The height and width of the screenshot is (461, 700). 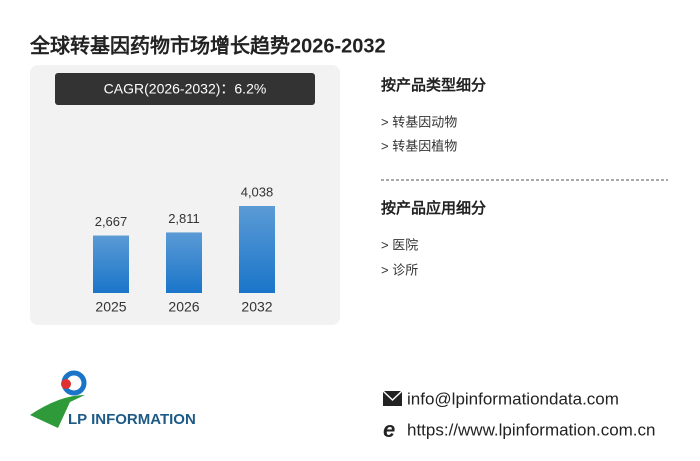 I want to click on value-label: 2,667, so click(x=111, y=221).